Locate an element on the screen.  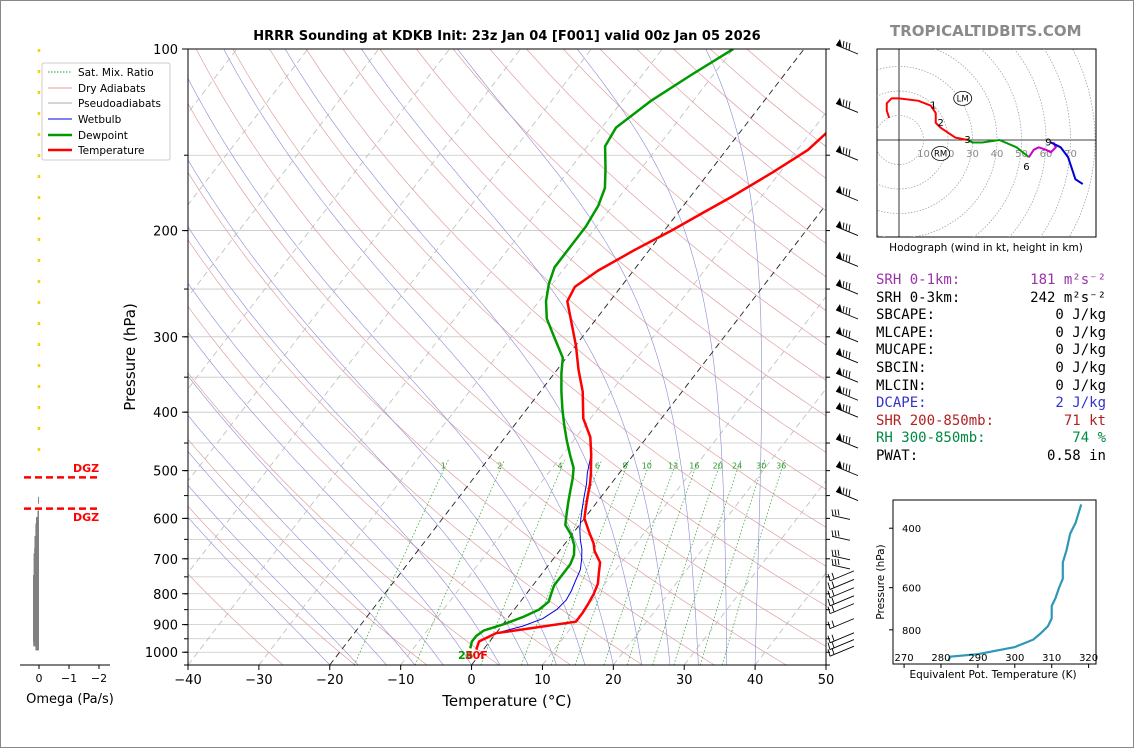
parameter-label: MUCAPE: is located at coordinates (906, 350).